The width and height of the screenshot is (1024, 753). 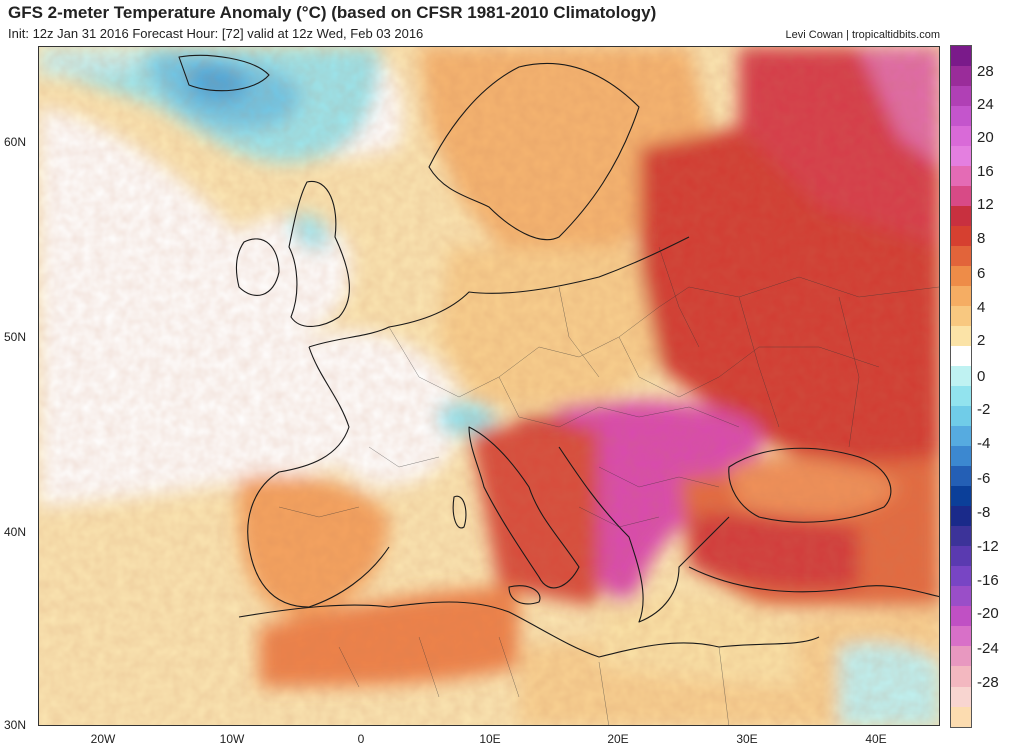 What do you see at coordinates (988, 613) in the screenshot?
I see `colorbar-label: -20` at bounding box center [988, 613].